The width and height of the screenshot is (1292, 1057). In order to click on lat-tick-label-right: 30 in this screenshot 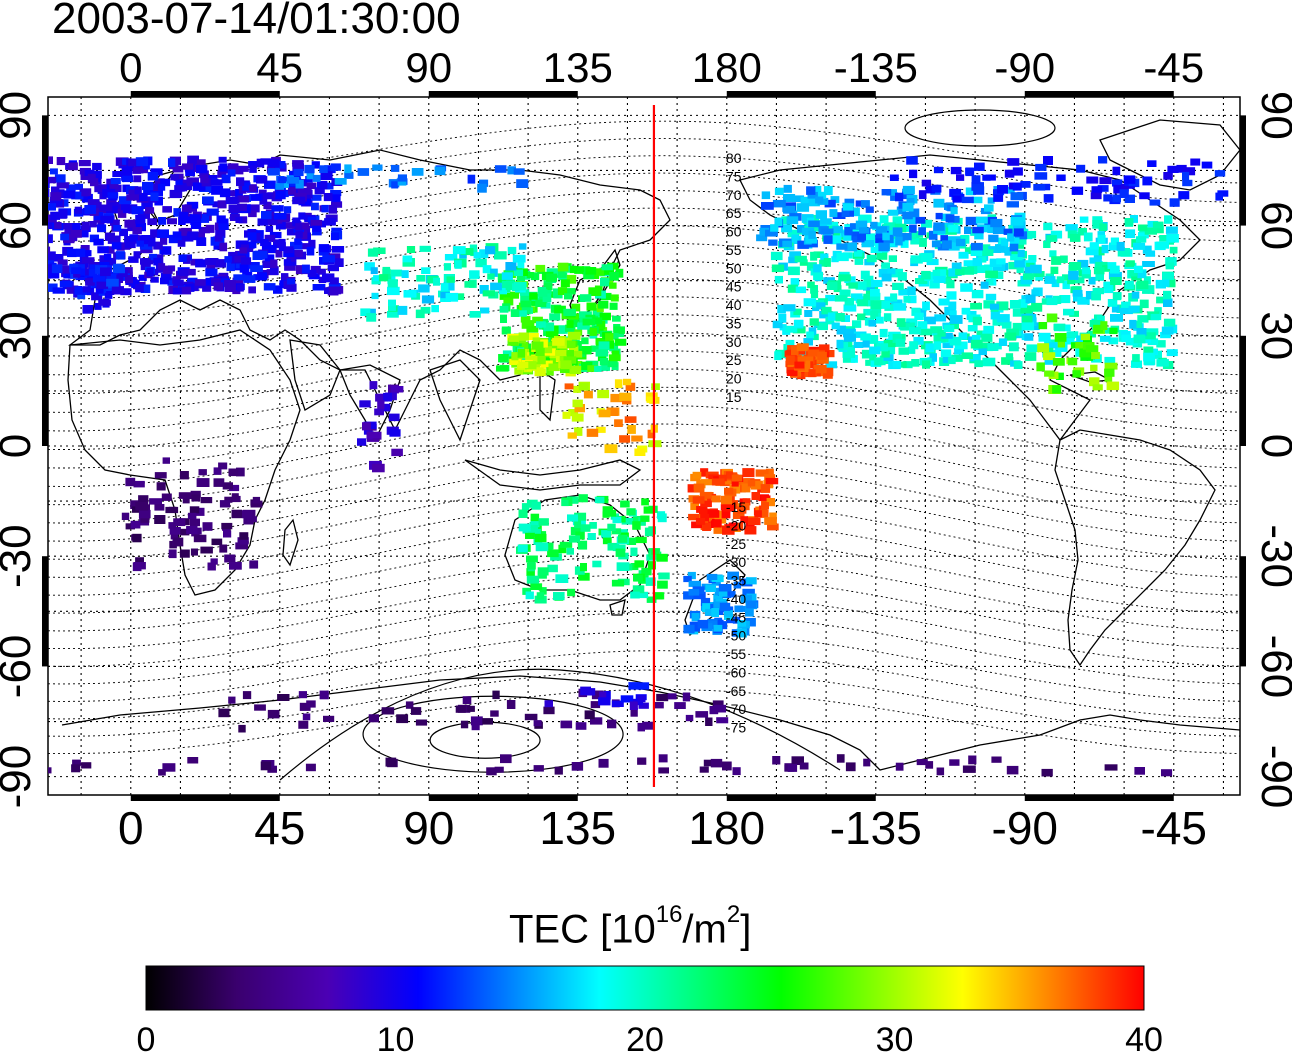, I will do `click(1272, 335)`.